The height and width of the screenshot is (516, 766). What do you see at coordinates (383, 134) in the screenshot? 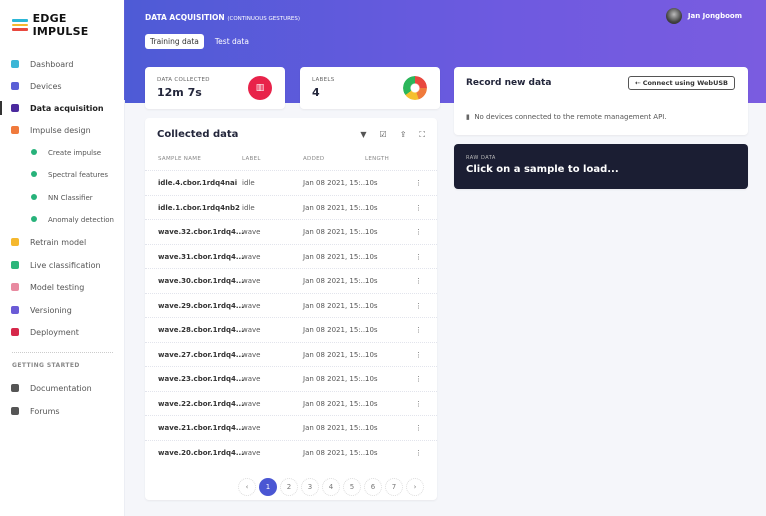
I see `select-icon: ☑` at bounding box center [383, 134].